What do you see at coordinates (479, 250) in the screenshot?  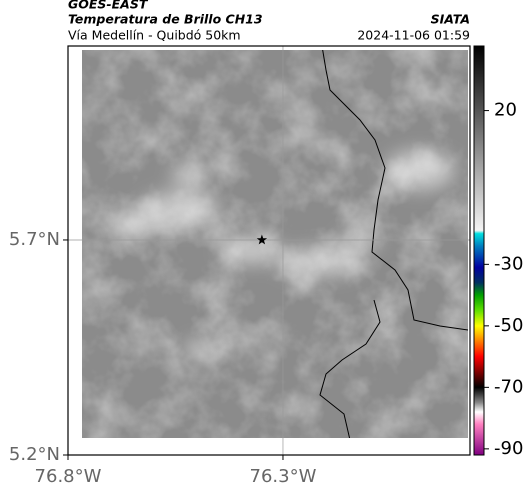 I see `colorbar` at bounding box center [479, 250].